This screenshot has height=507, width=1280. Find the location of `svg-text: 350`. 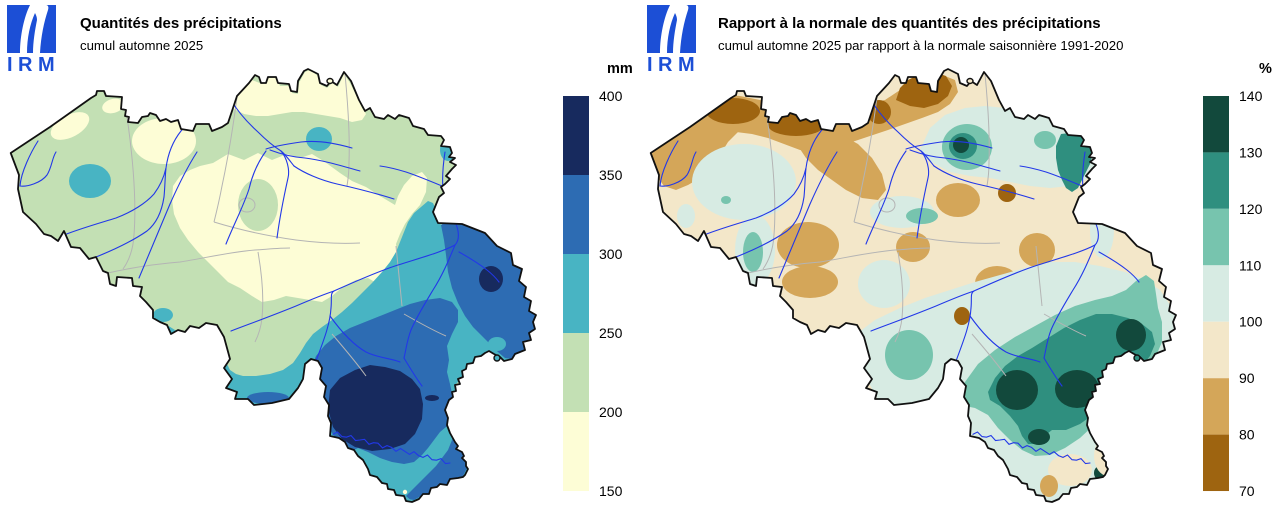

svg-text: 350 is located at coordinates (611, 175).